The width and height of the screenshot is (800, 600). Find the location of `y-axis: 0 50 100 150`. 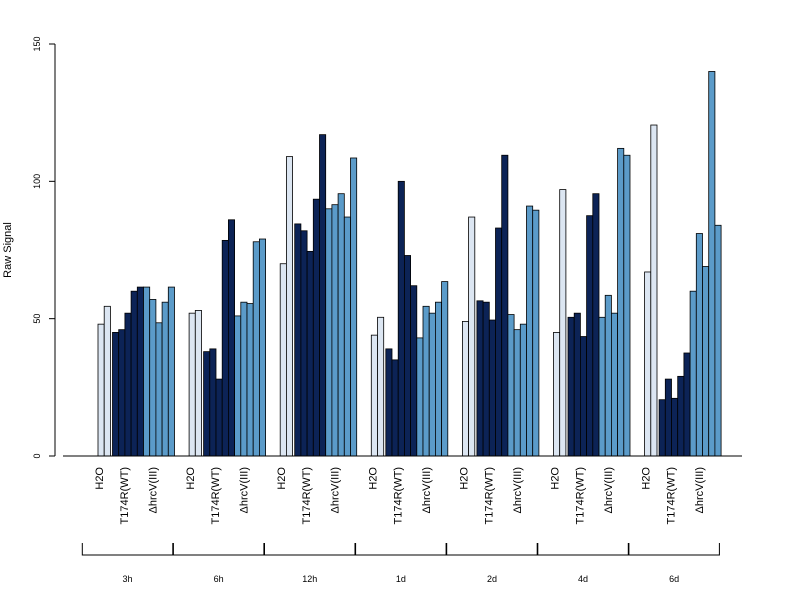

y-axis: 0 50 100 150 is located at coordinates (44, 247).